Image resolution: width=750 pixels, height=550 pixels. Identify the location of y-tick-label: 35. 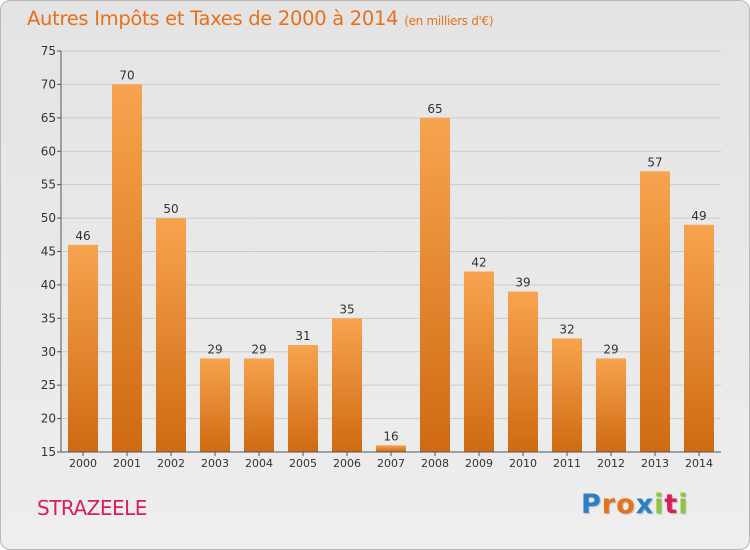
(48, 318).